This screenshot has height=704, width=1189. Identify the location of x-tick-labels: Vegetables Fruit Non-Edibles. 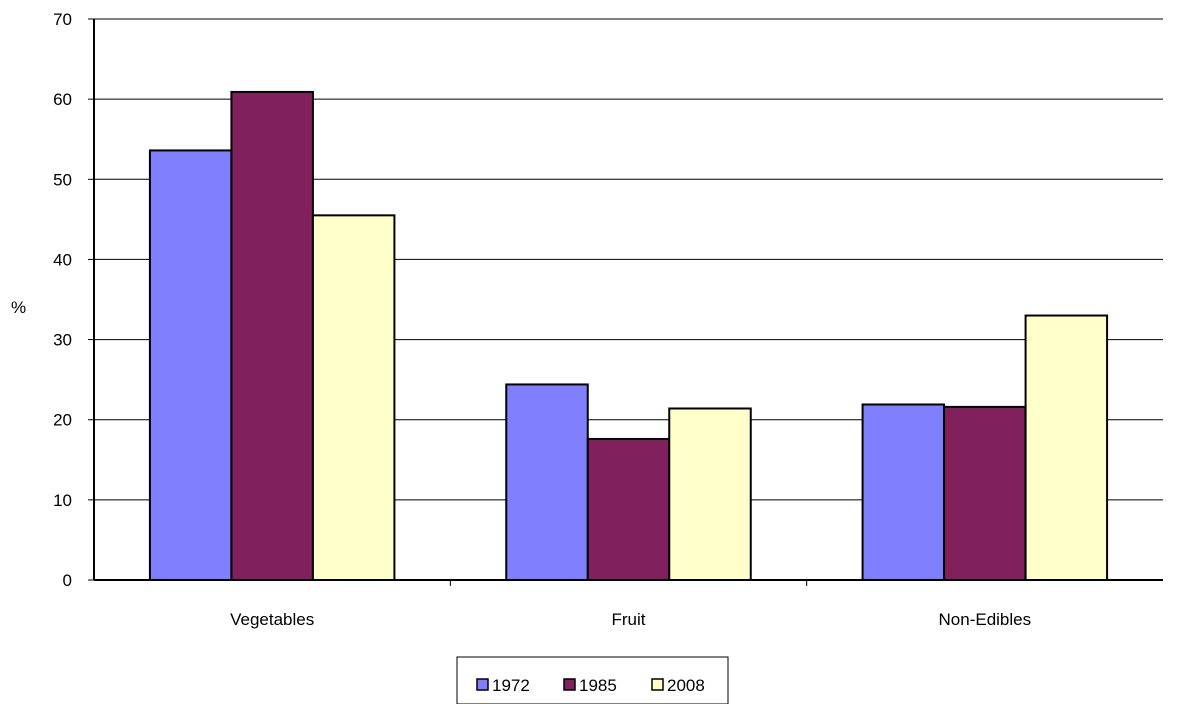
(630, 604).